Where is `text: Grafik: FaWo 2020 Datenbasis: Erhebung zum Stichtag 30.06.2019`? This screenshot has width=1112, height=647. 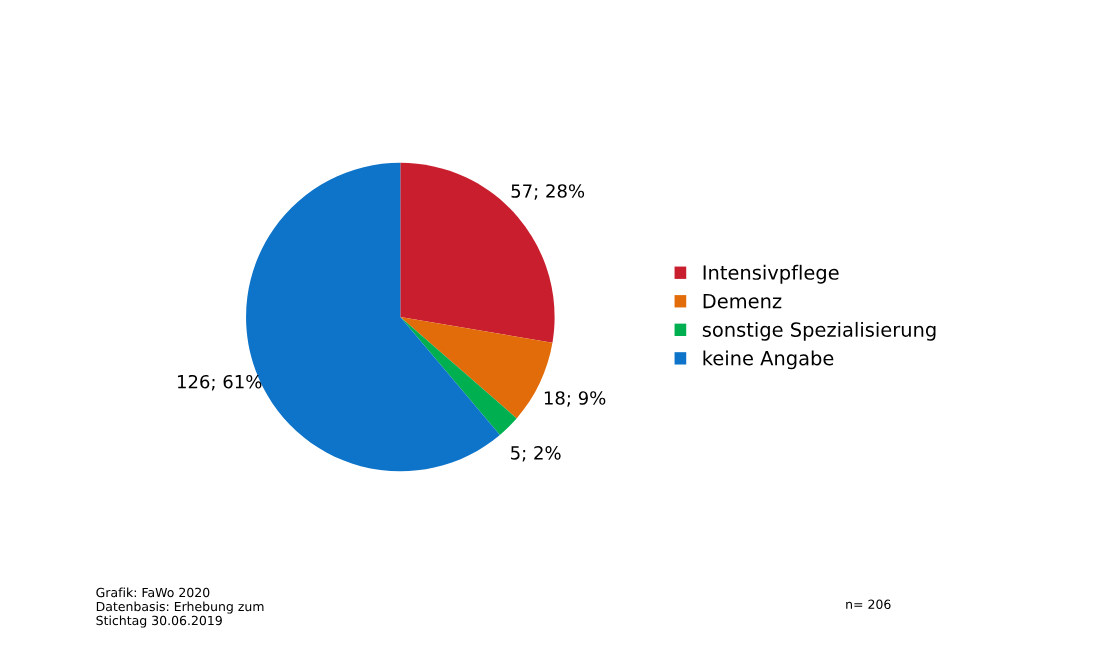
text: Grafik: FaWo 2020 Datenbasis: Erhebung zum Stichtag 30.06.2019 is located at coordinates (180, 607).